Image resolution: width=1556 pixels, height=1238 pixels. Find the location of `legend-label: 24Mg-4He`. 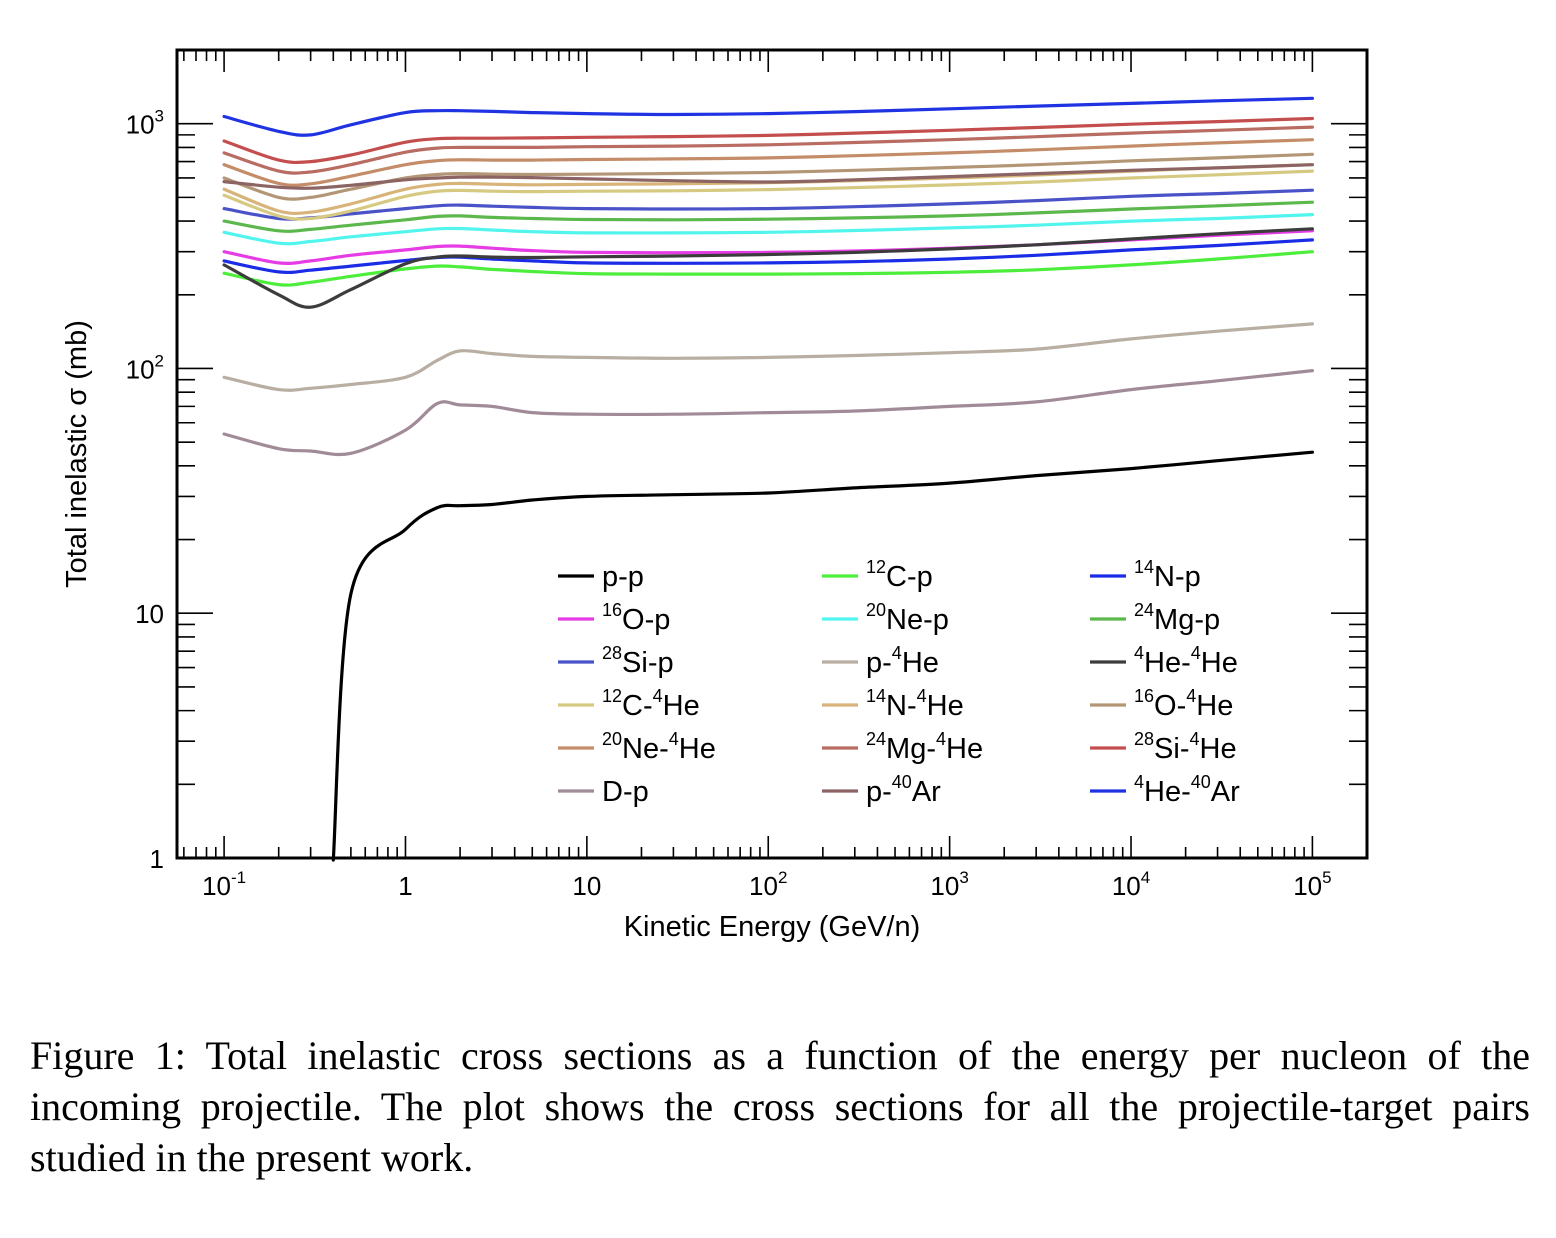

legend-label: 24Mg-4He is located at coordinates (924, 747).